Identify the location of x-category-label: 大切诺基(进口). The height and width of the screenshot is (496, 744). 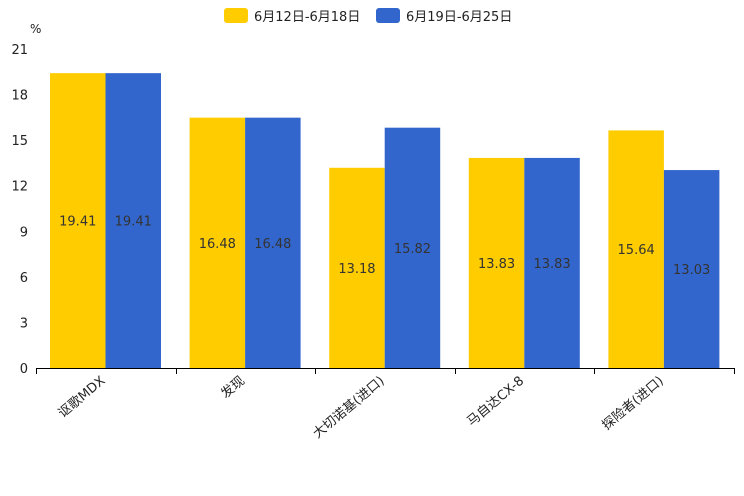
(348, 408).